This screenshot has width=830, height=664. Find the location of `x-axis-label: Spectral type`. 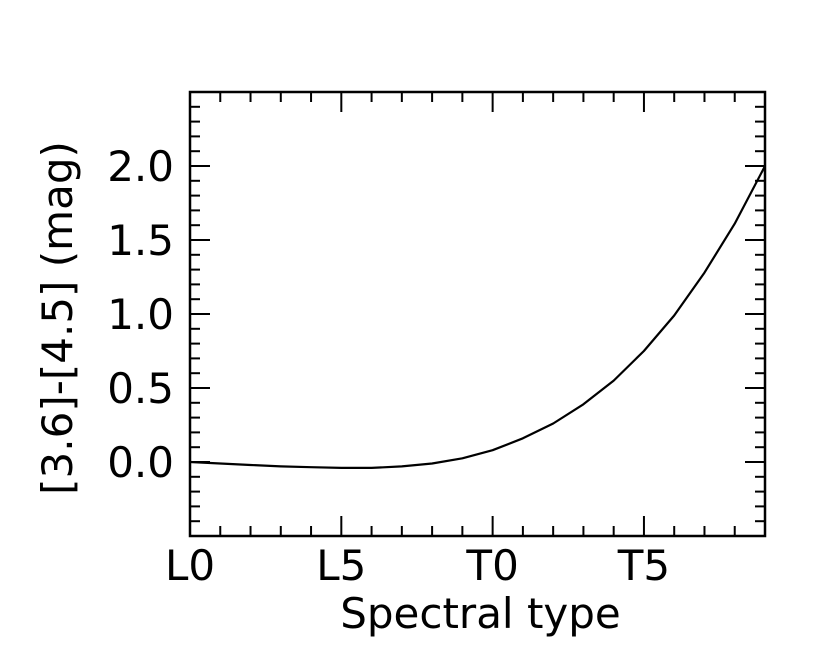

x-axis-label: Spectral type is located at coordinates (480, 613).